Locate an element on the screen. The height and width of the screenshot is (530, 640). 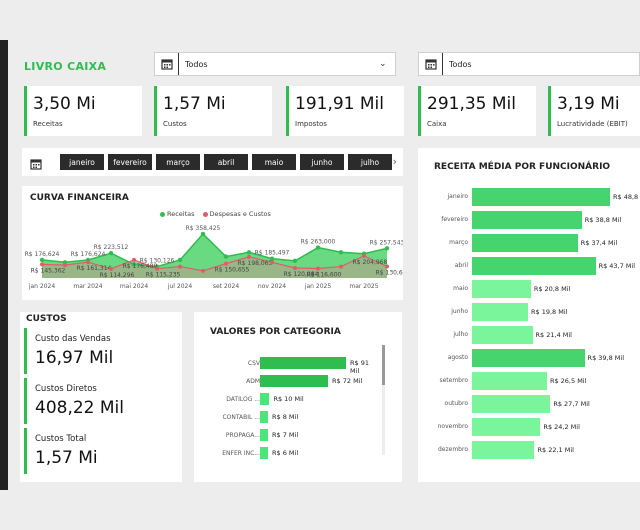
chevron-right-icon: › is located at coordinates (394, 161).